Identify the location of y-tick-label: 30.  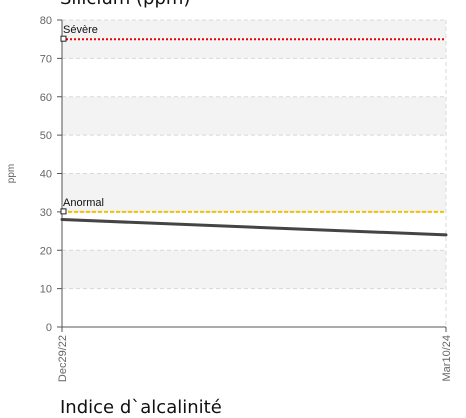
(46, 213).